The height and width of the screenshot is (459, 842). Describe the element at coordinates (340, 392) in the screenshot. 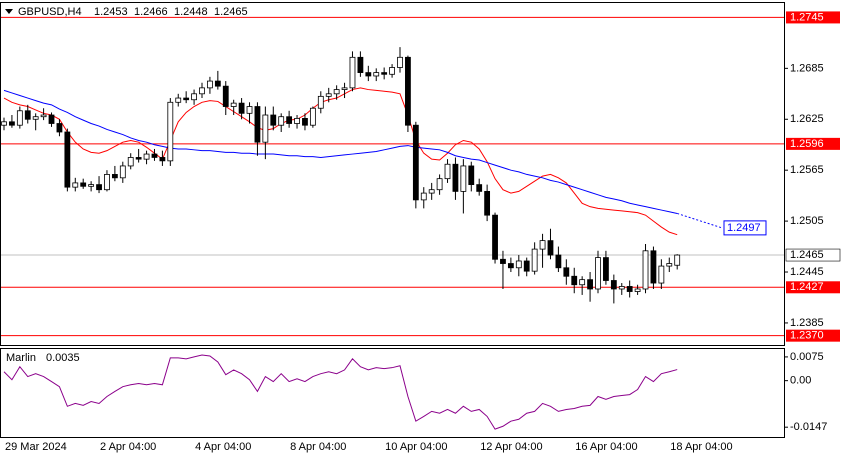

I see `indicator-line` at that location.